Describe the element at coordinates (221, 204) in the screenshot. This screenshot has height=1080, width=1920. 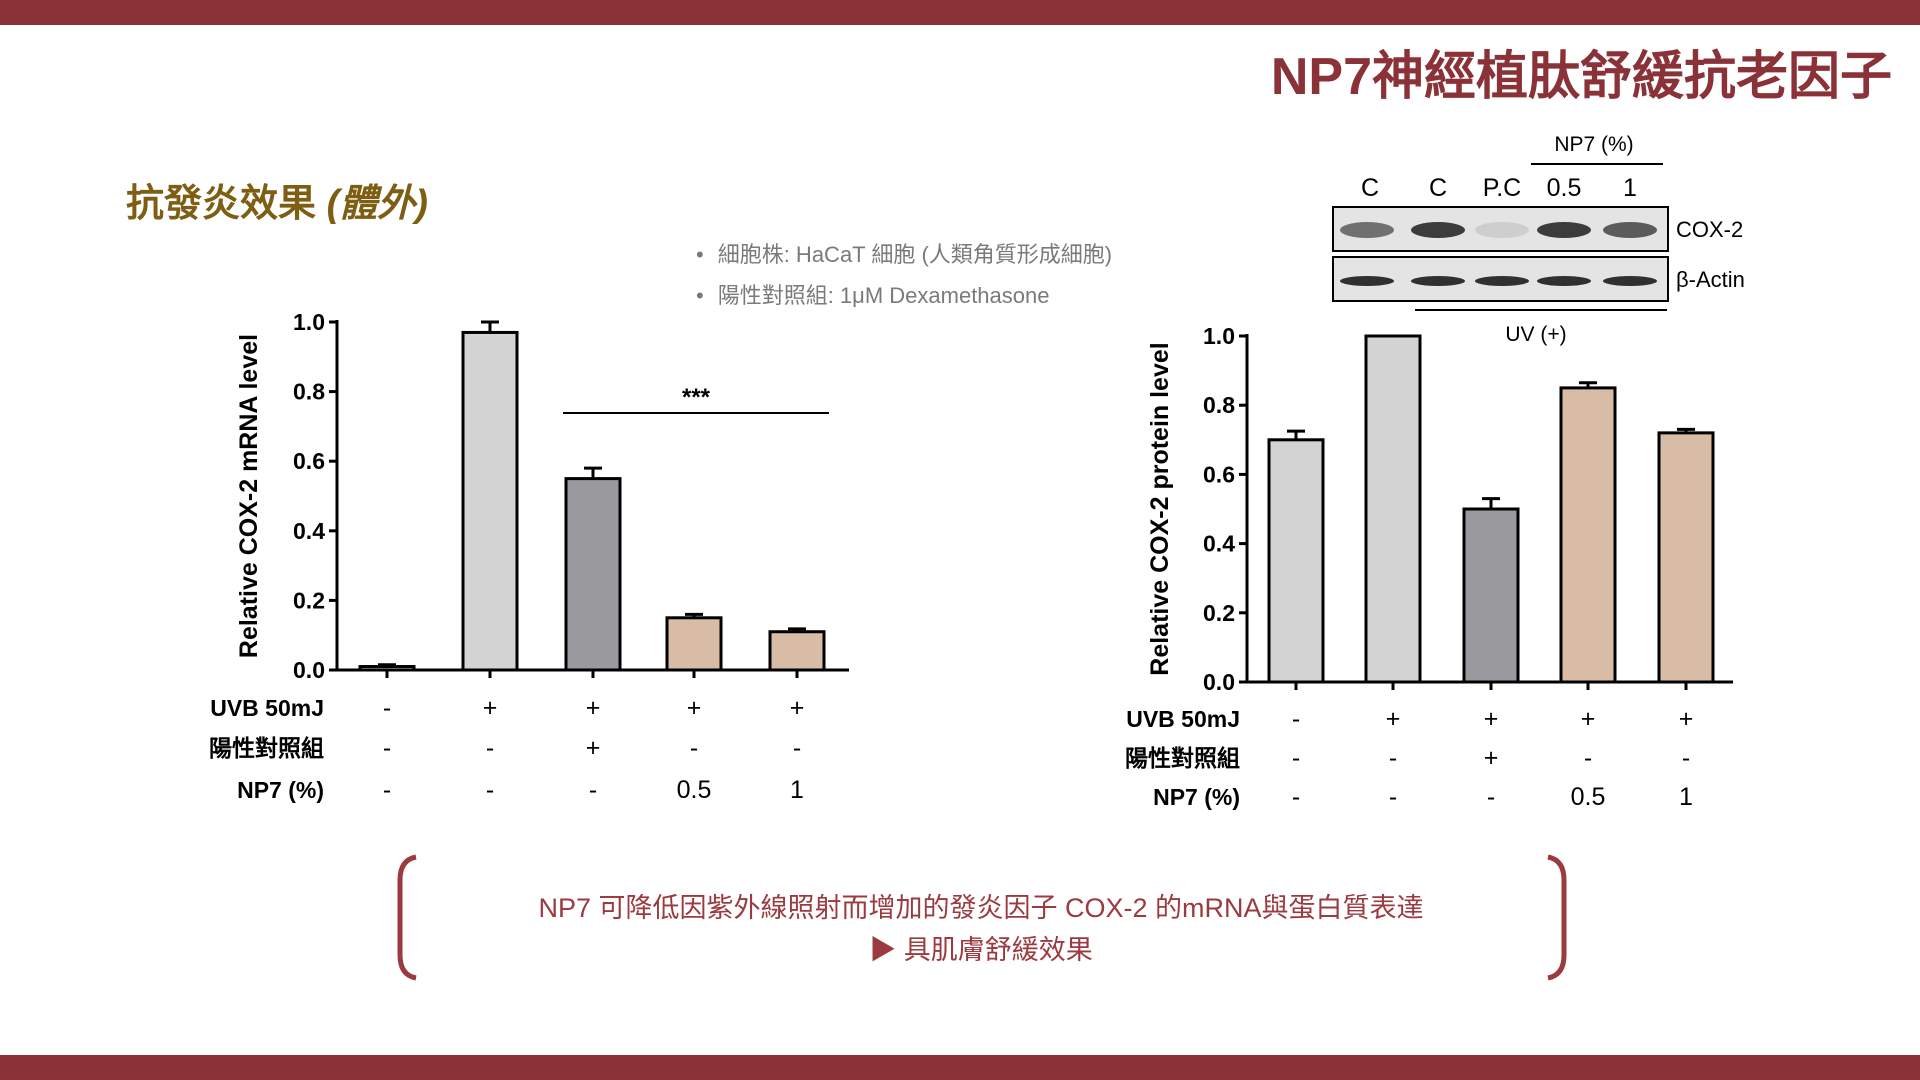
I see `section-title-text: 抗發炎效果` at that location.